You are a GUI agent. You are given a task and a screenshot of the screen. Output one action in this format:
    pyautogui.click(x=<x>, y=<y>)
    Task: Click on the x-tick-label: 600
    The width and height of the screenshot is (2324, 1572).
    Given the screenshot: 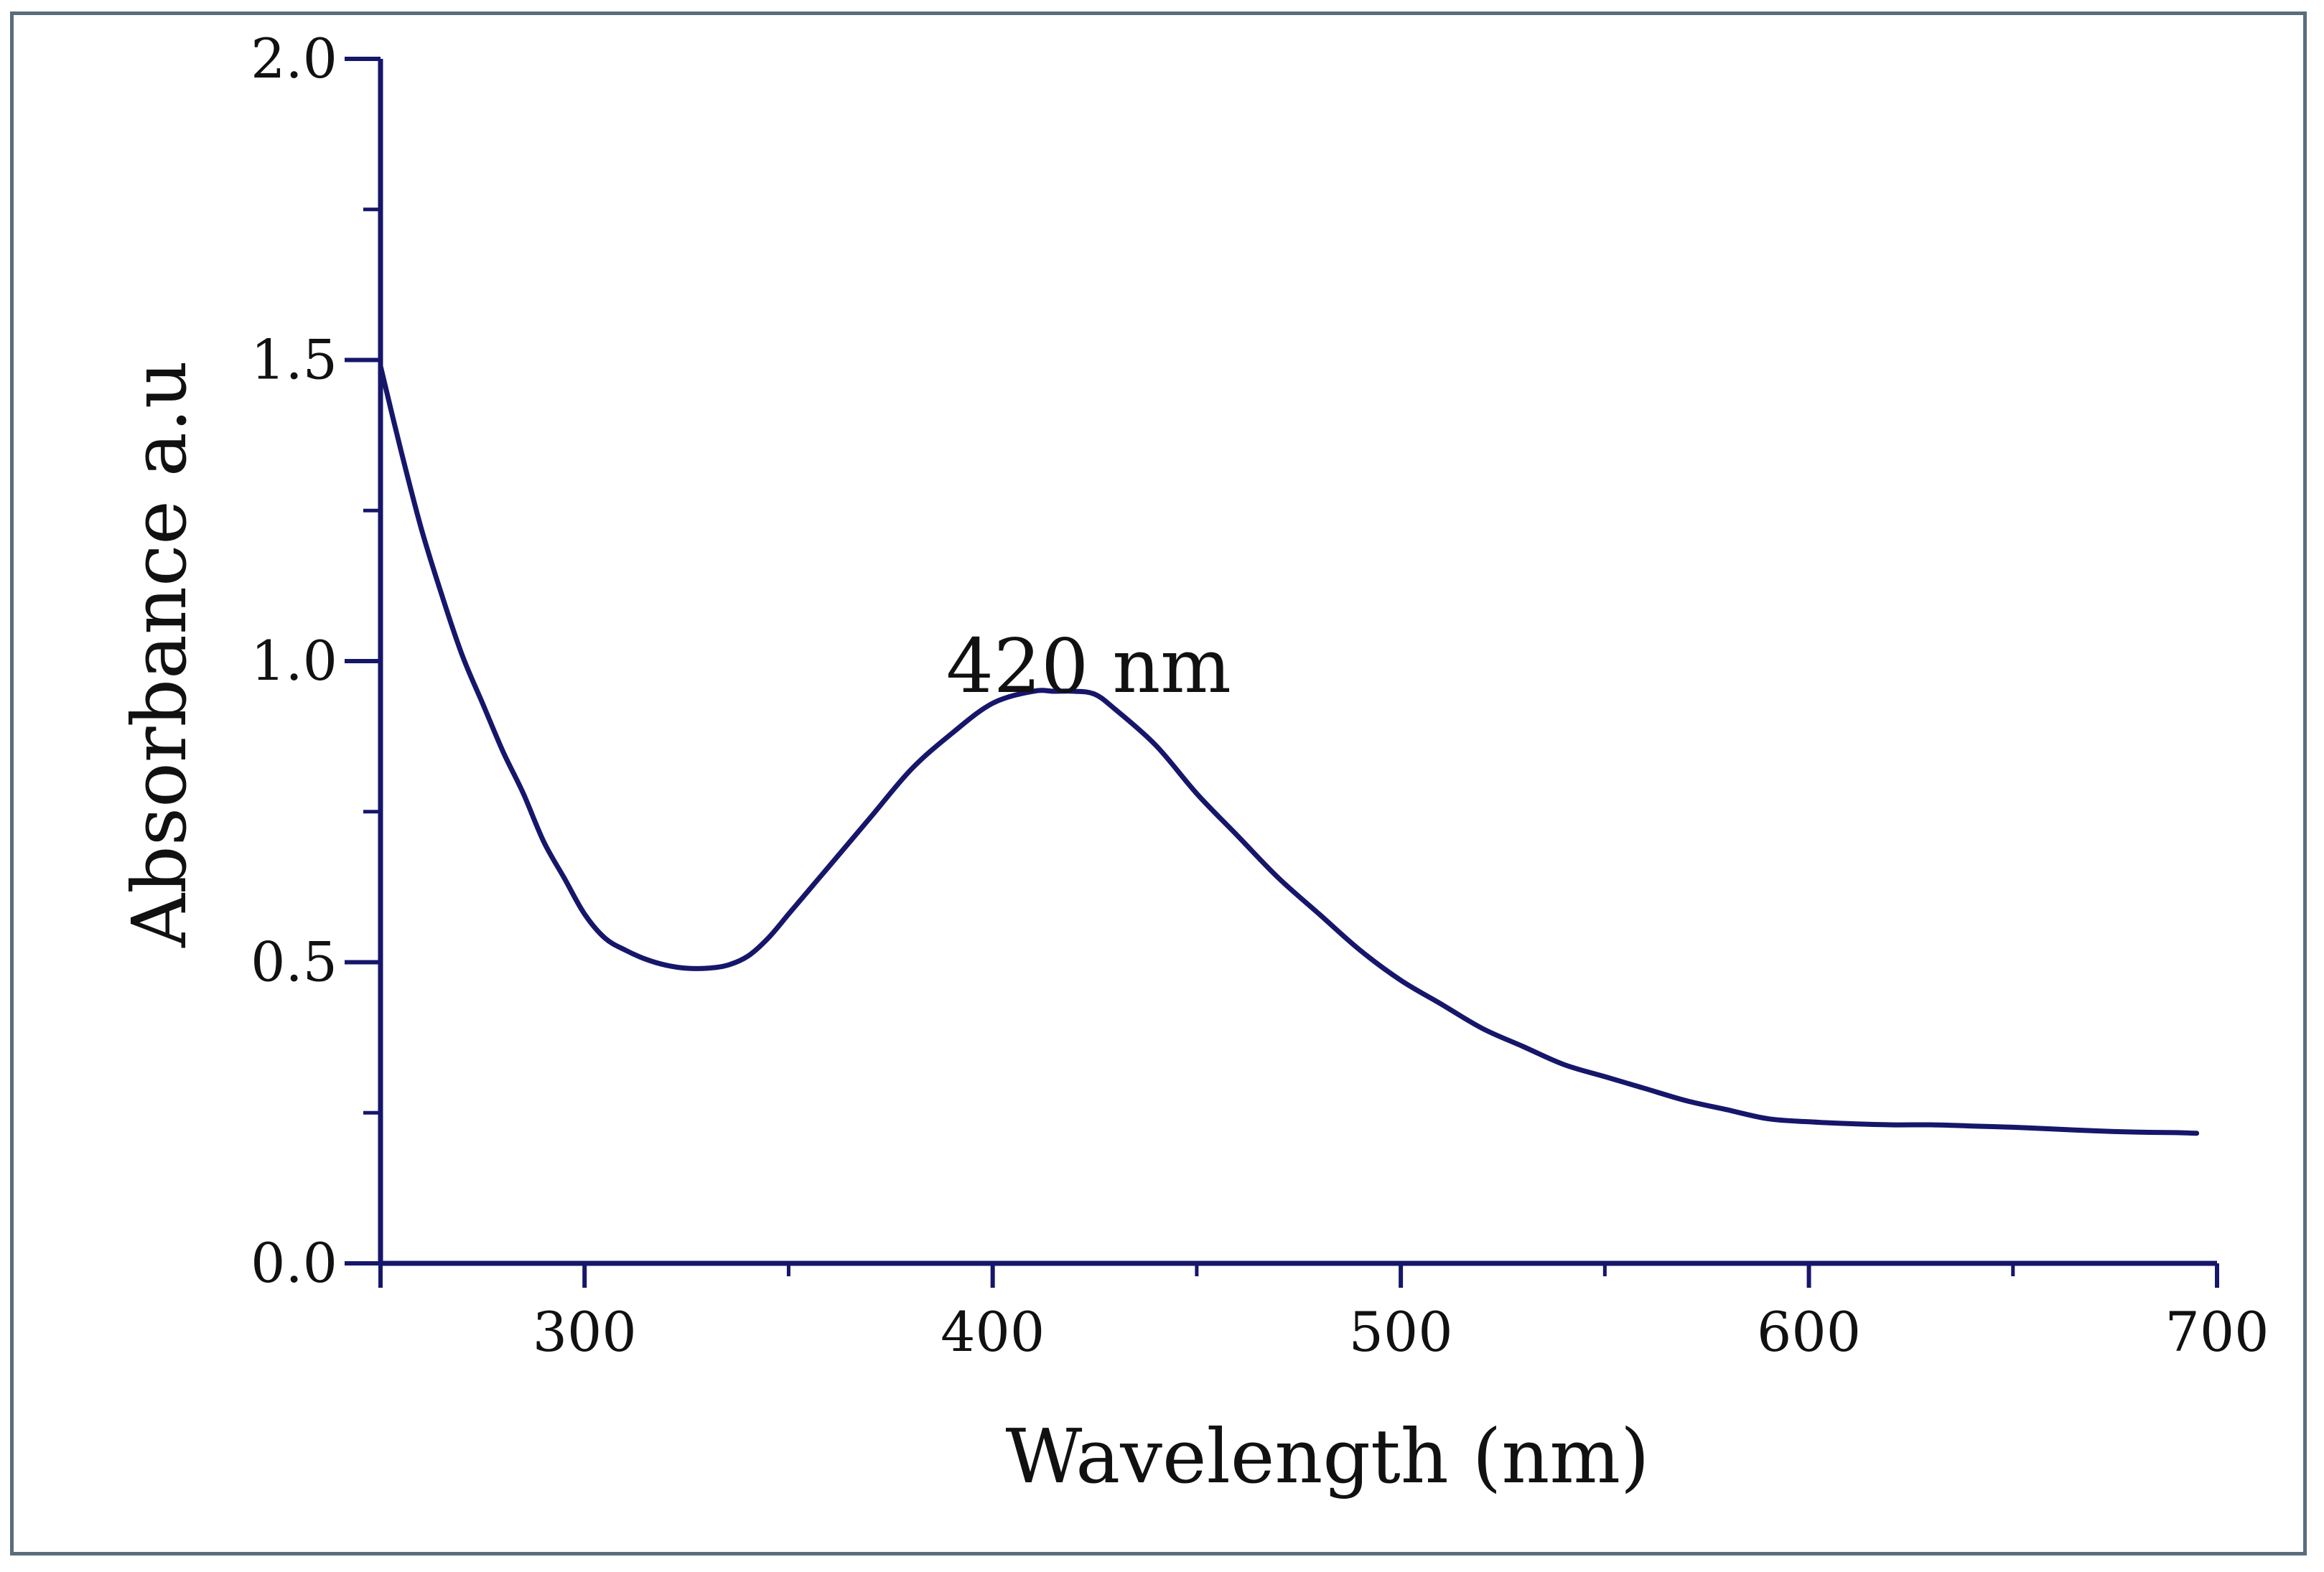 What is the action you would take?
    pyautogui.click(x=1809, y=1332)
    